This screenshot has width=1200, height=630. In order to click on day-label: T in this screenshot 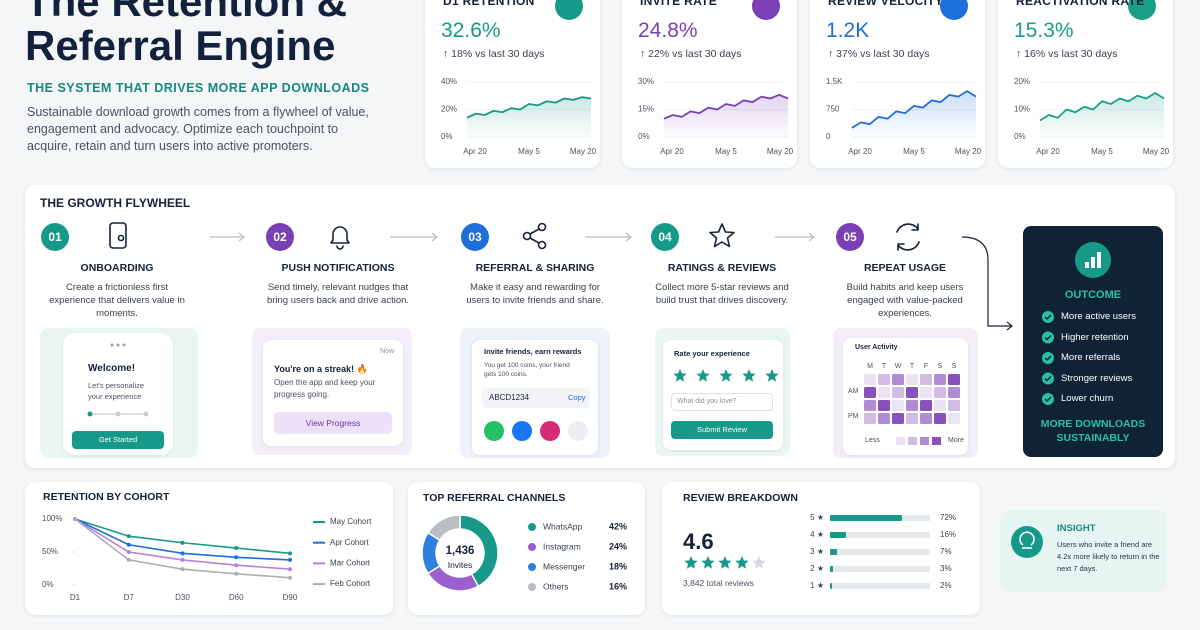, I will do `click(884, 366)`.